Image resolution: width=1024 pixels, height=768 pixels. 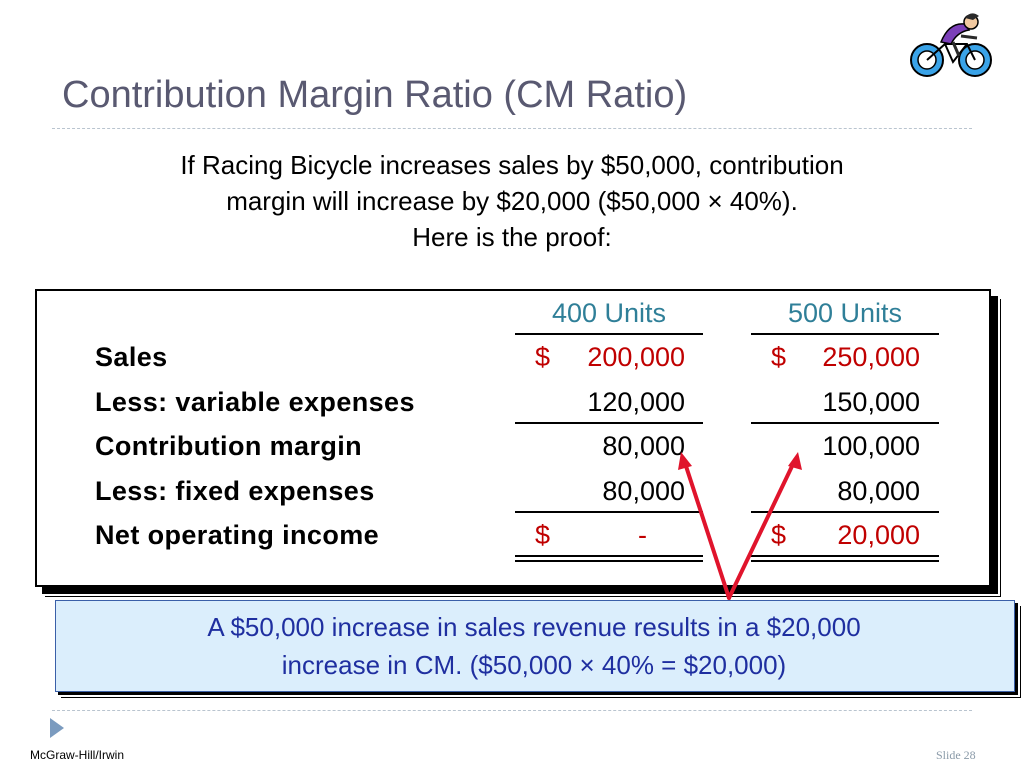 I want to click on net-income-500-value: 20,000, so click(x=878, y=535).